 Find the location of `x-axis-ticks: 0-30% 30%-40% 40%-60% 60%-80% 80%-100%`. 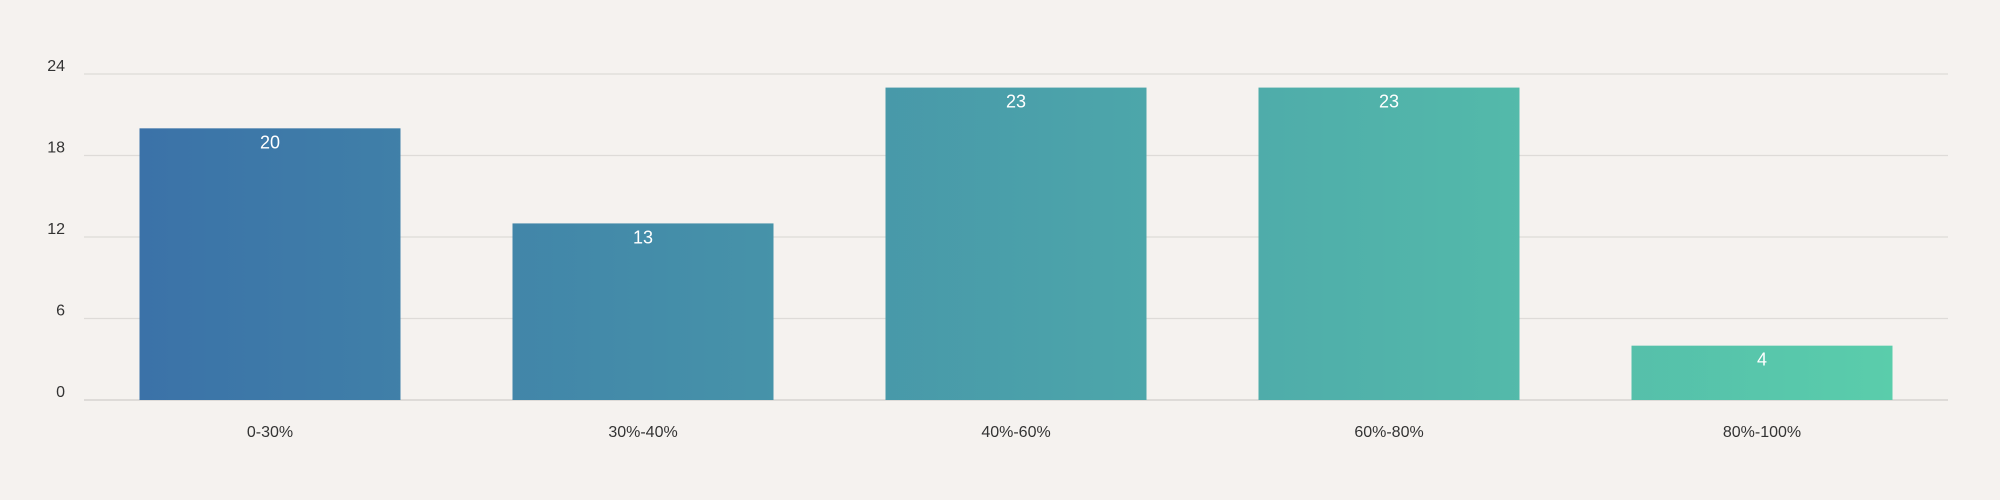

x-axis-ticks: 0-30% 30%-40% 40%-60% 60%-80% 80%-100% is located at coordinates (1024, 432).